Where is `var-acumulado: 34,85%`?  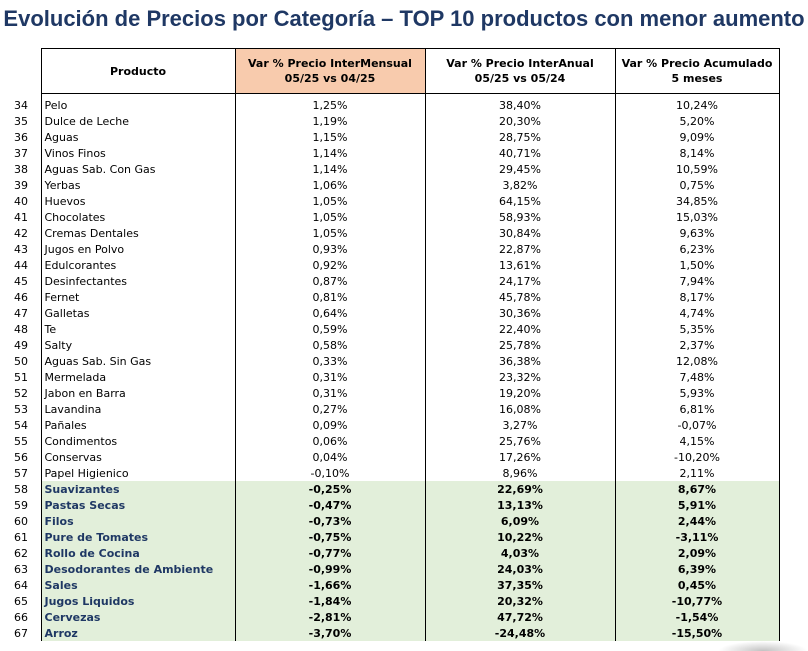
var-acumulado: 34,85% is located at coordinates (697, 201).